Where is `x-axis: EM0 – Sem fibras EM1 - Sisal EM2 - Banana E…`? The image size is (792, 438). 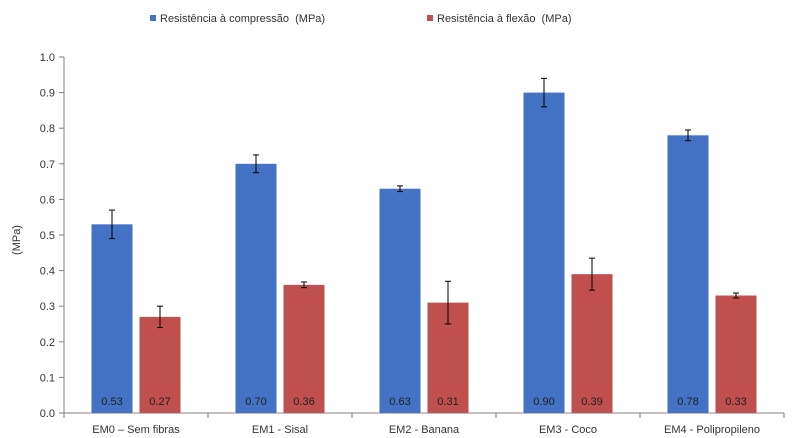
x-axis: EM0 – Sem fibras EM1 - Sisal EM2 - Banana E… is located at coordinates (424, 424).